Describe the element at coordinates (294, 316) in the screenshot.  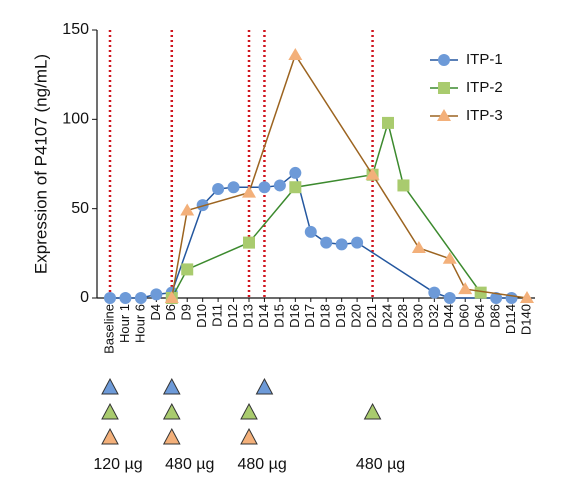
I see `x-tick-label: D16` at that location.